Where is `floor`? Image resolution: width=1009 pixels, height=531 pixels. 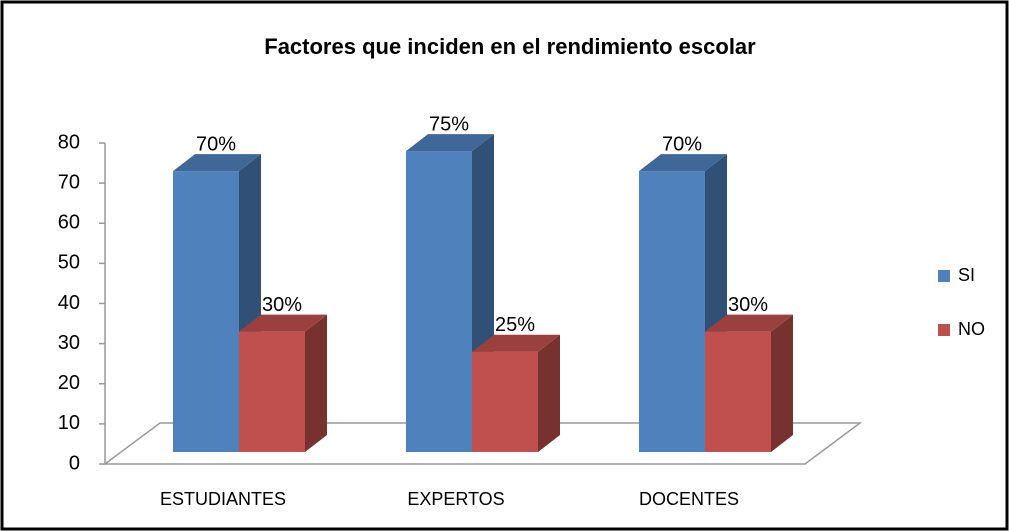 floor is located at coordinates (482, 443).